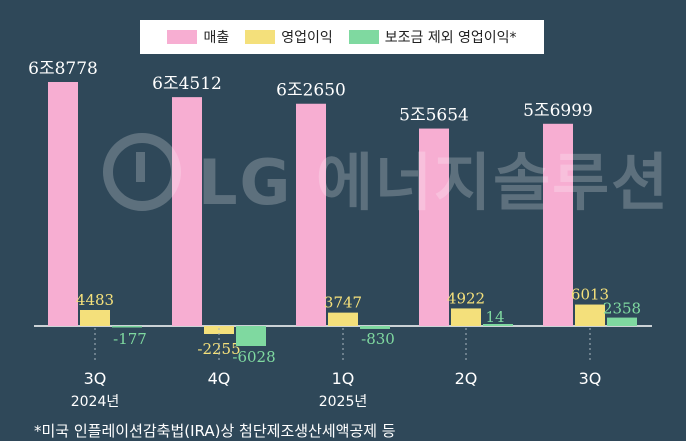 The width and height of the screenshot is (686, 441). What do you see at coordinates (95, 402) in the screenshot?
I see `x-year-label-0: 2024년` at bounding box center [95, 402].